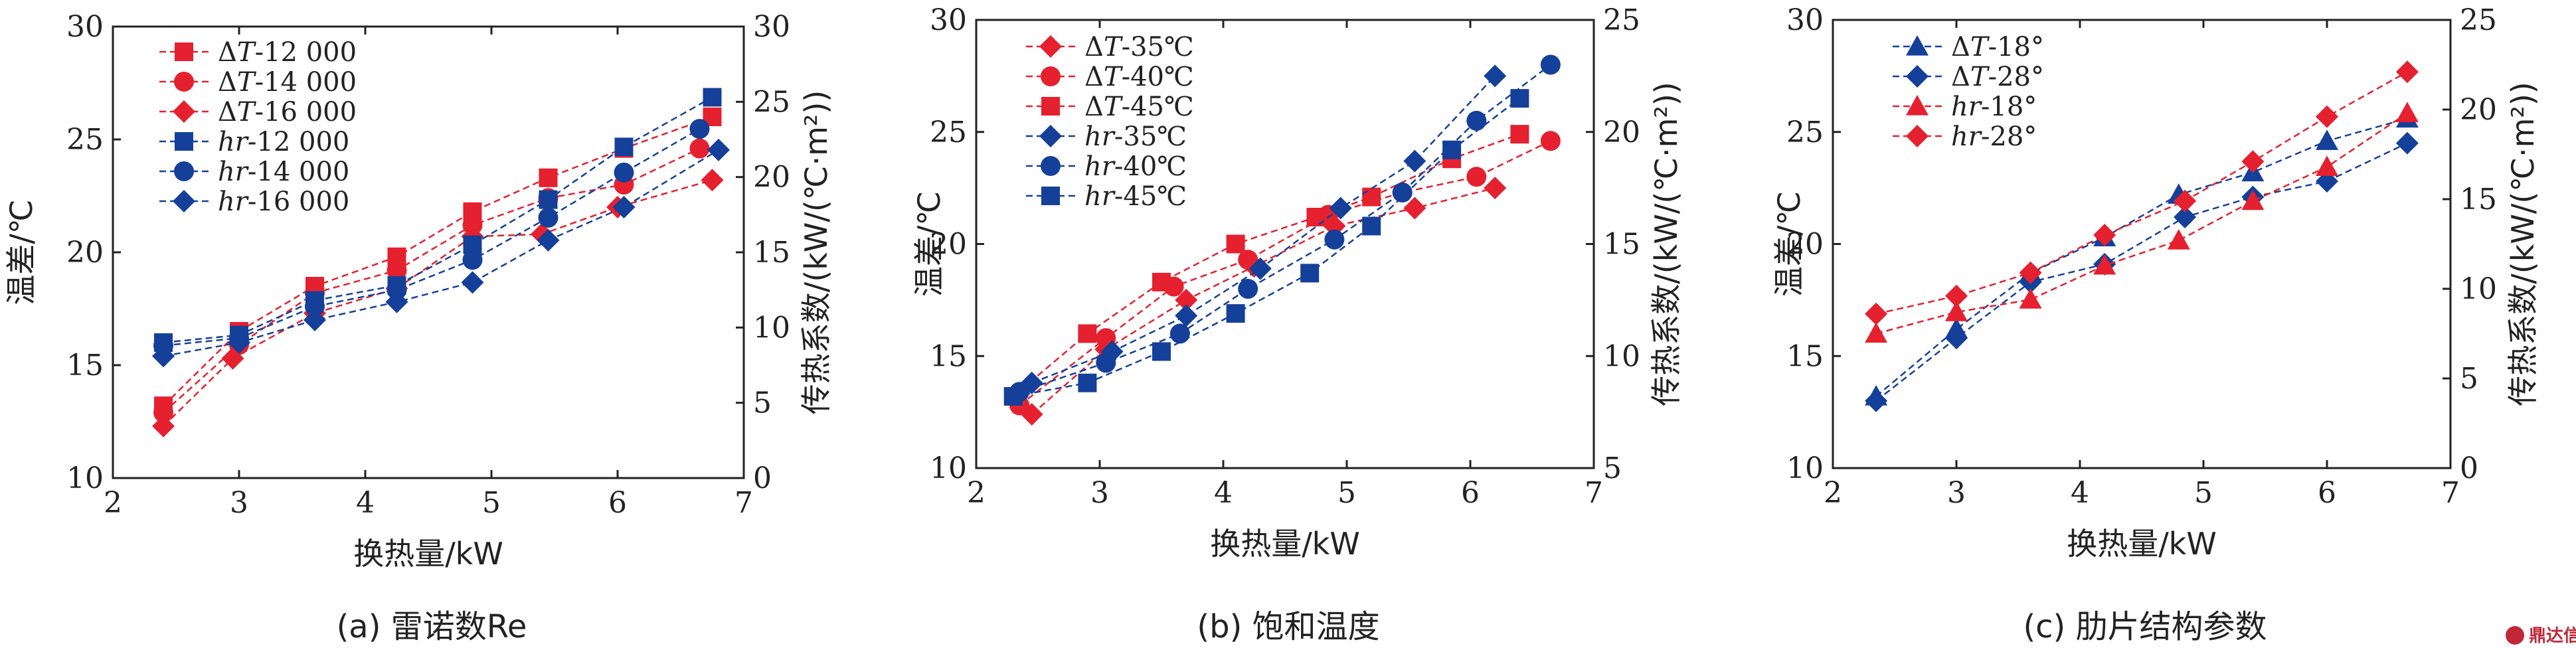  What do you see at coordinates (283, 142) in the screenshot?
I see `legend-label: hr-12 000` at bounding box center [283, 142].